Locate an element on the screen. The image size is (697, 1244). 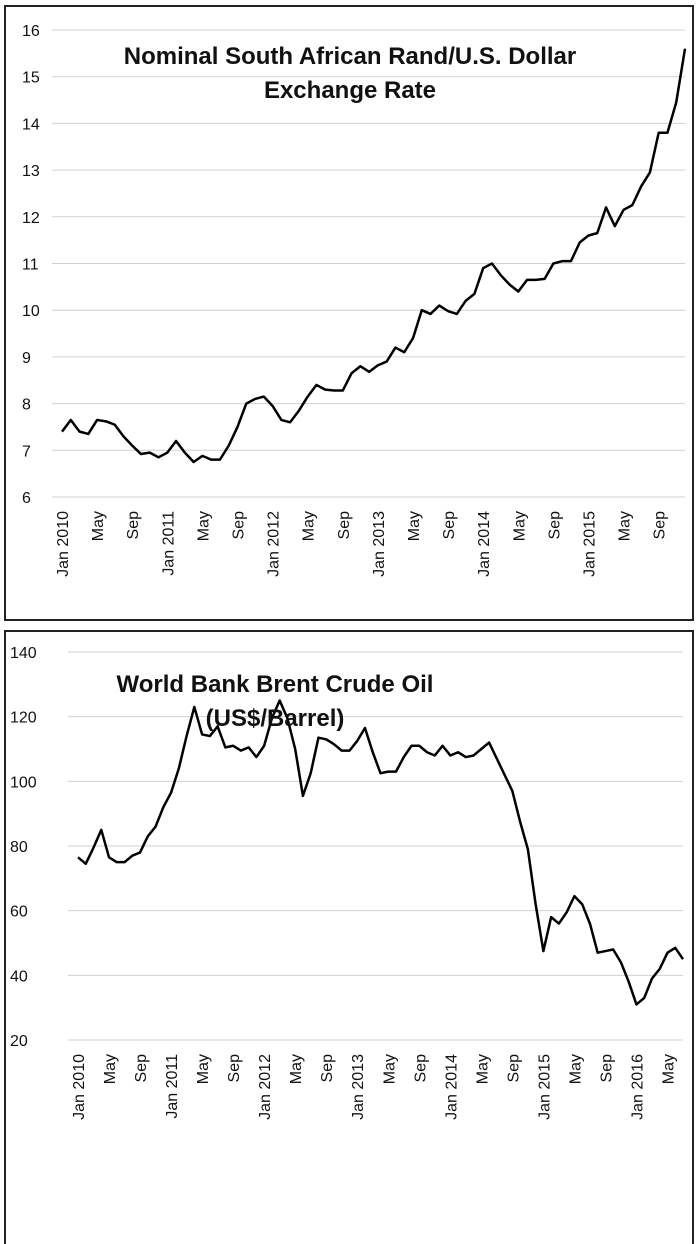
y-tick-label: 6 is located at coordinates (26, 498).